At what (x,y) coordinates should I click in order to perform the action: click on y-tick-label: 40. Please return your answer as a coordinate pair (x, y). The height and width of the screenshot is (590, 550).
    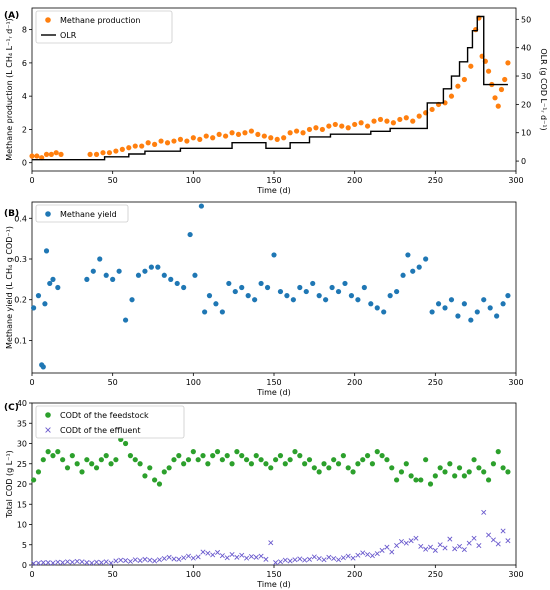
    Looking at the image, I should click on (22, 403).